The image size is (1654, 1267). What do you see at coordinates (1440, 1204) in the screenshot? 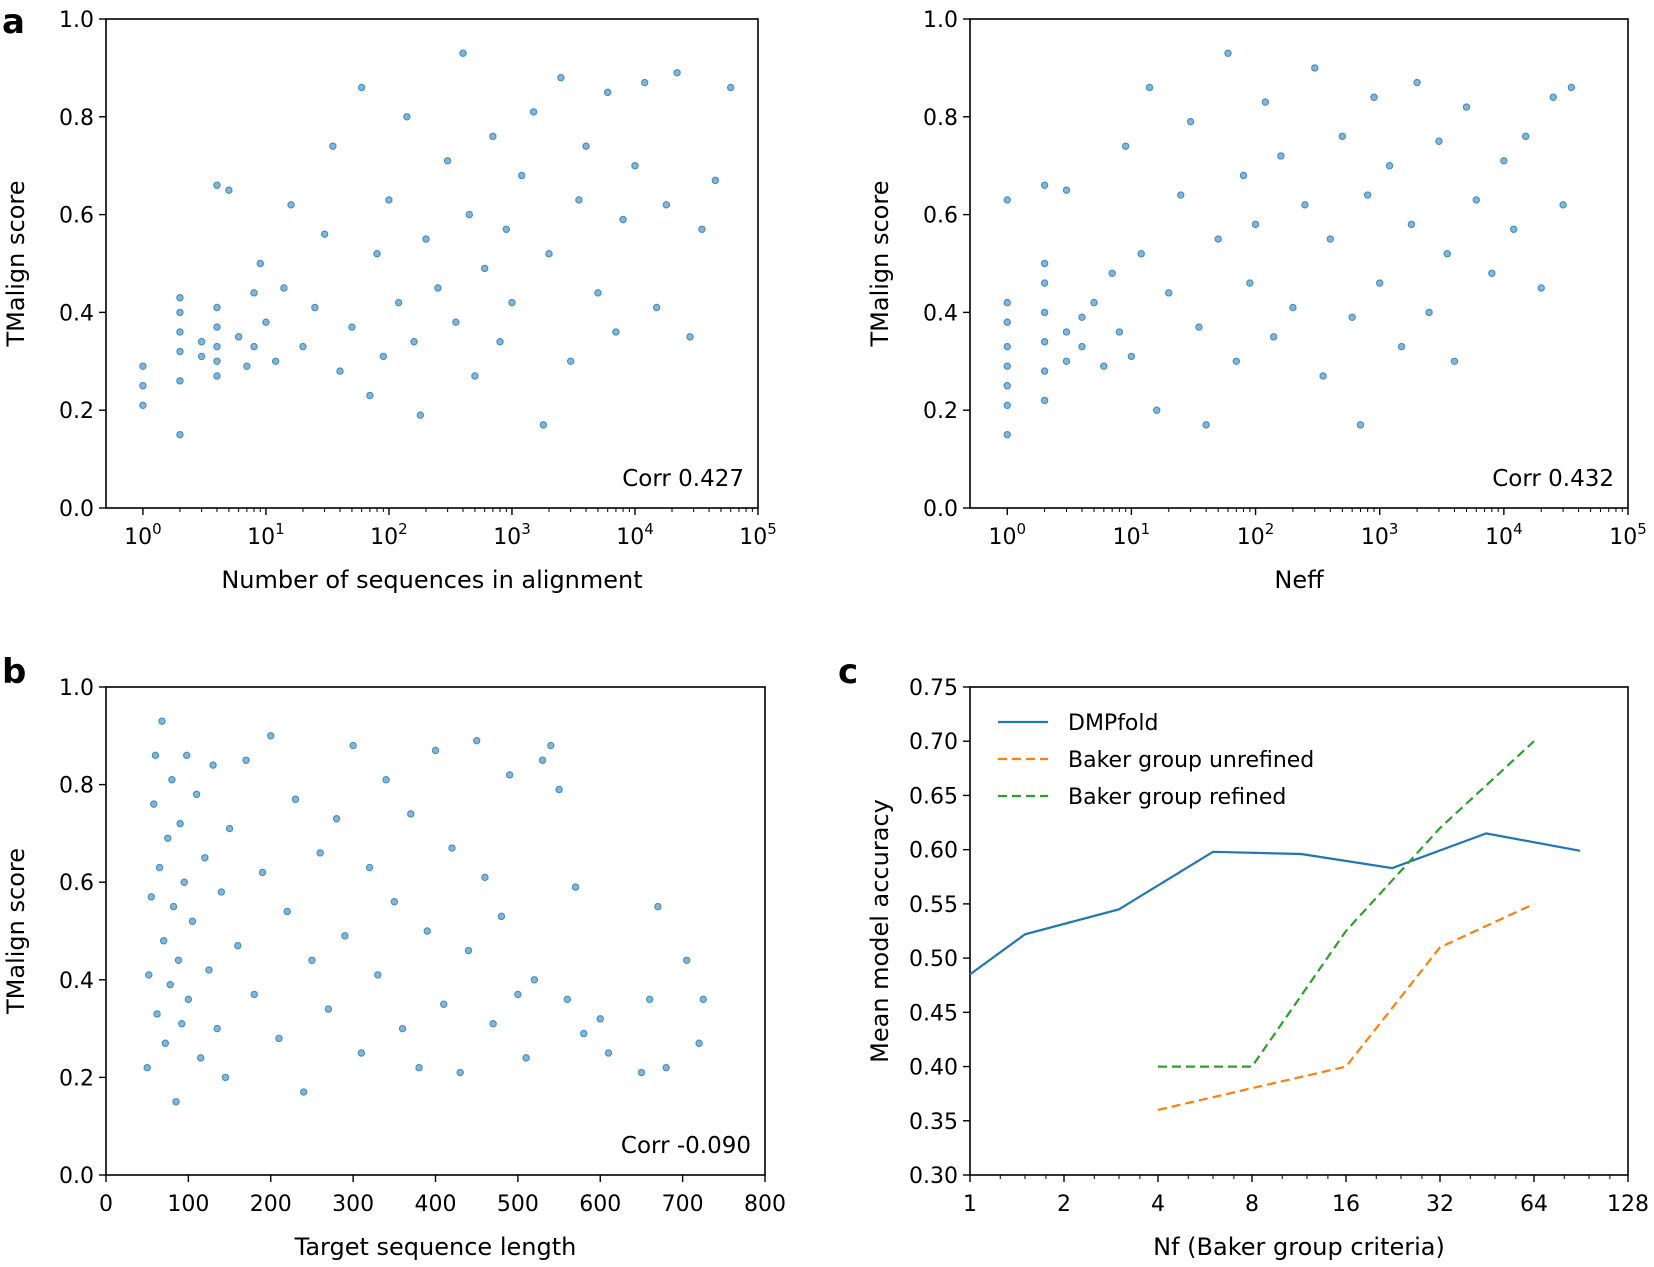
I see `x-tick-label: 32` at bounding box center [1440, 1204].